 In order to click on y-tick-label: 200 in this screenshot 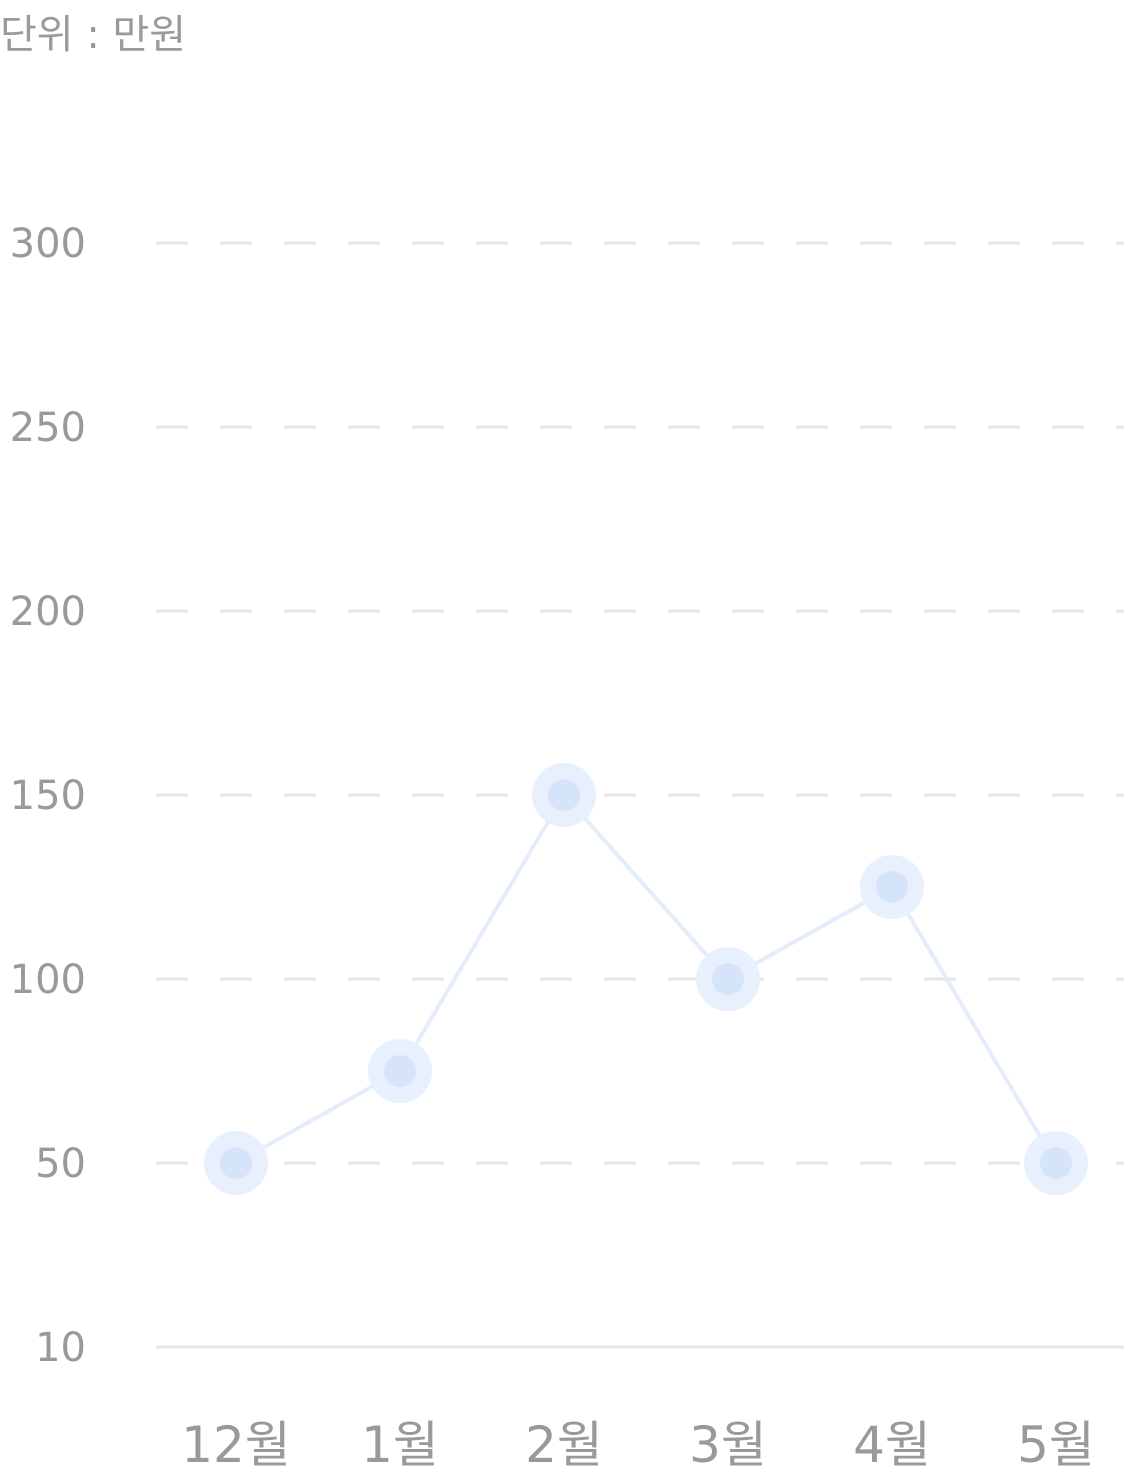, I will do `click(48, 612)`.